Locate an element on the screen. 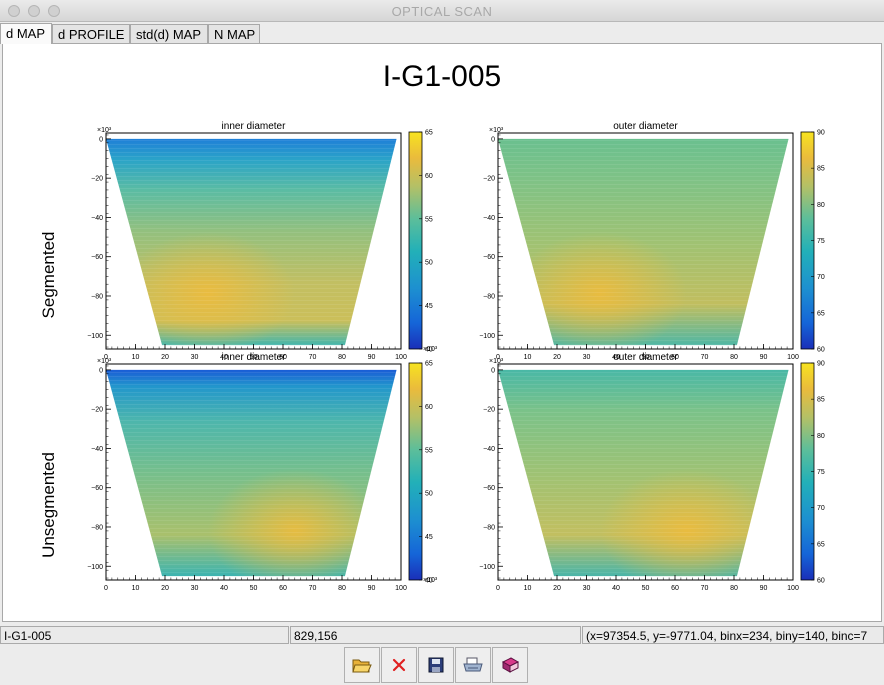  close-window-button is located at coordinates (14, 11).